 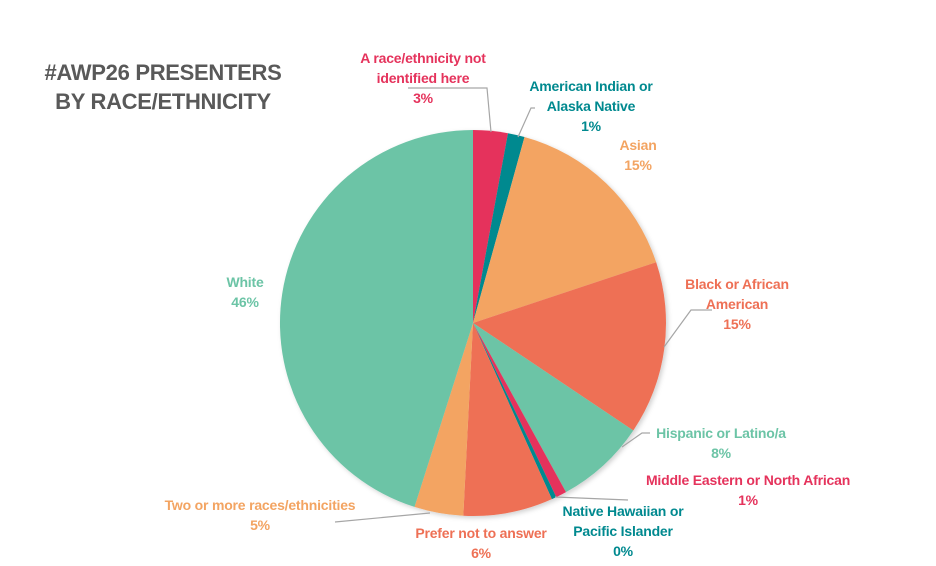 I want to click on label-black-name-1: Black or African, so click(x=737, y=284).